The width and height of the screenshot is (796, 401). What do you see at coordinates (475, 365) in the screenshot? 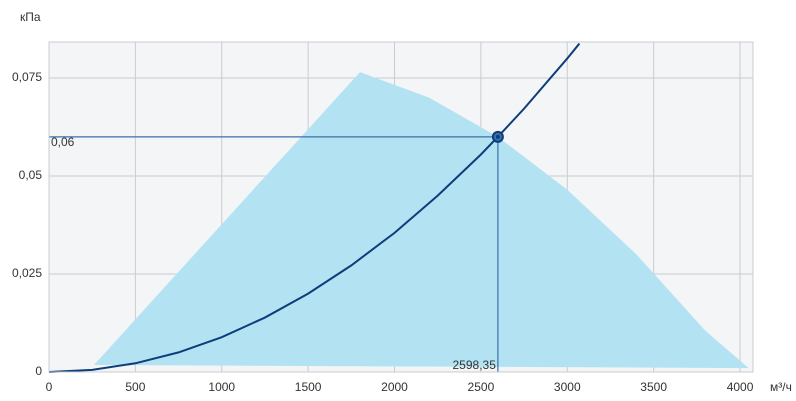
I see `point-x-label: 2598,35` at bounding box center [475, 365].